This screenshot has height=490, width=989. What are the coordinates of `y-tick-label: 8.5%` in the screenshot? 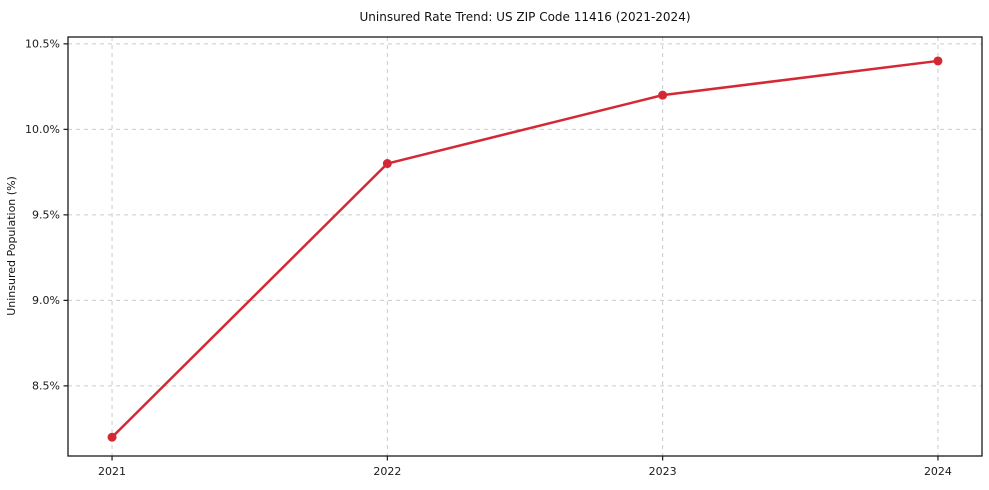 It's located at (46, 386).